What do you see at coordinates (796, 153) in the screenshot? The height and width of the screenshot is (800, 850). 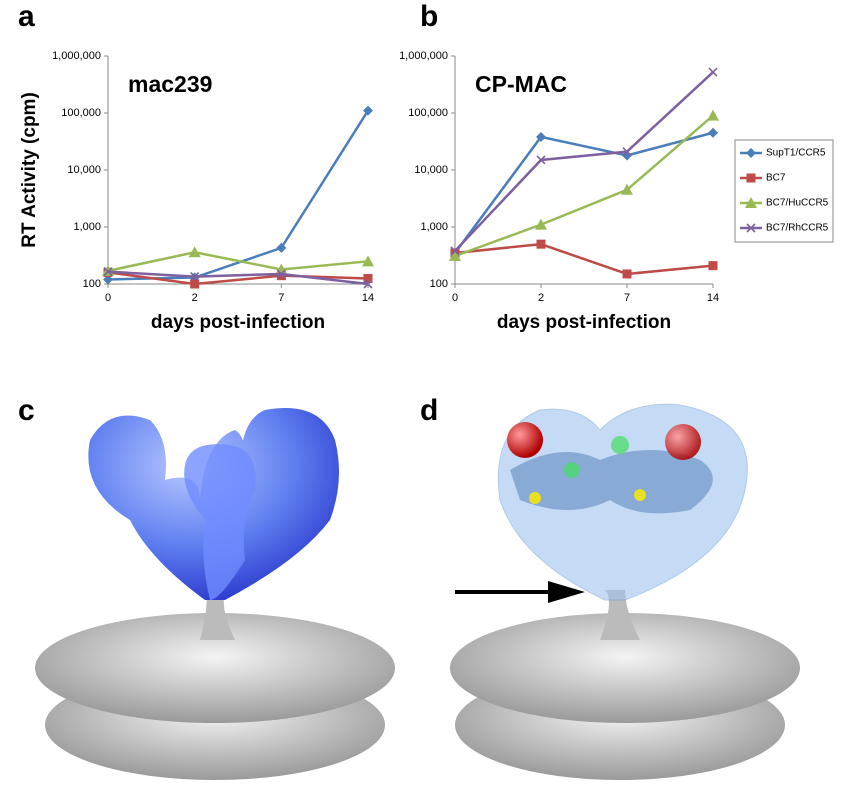 I see `legend-label: SupT1/CCR5` at bounding box center [796, 153].